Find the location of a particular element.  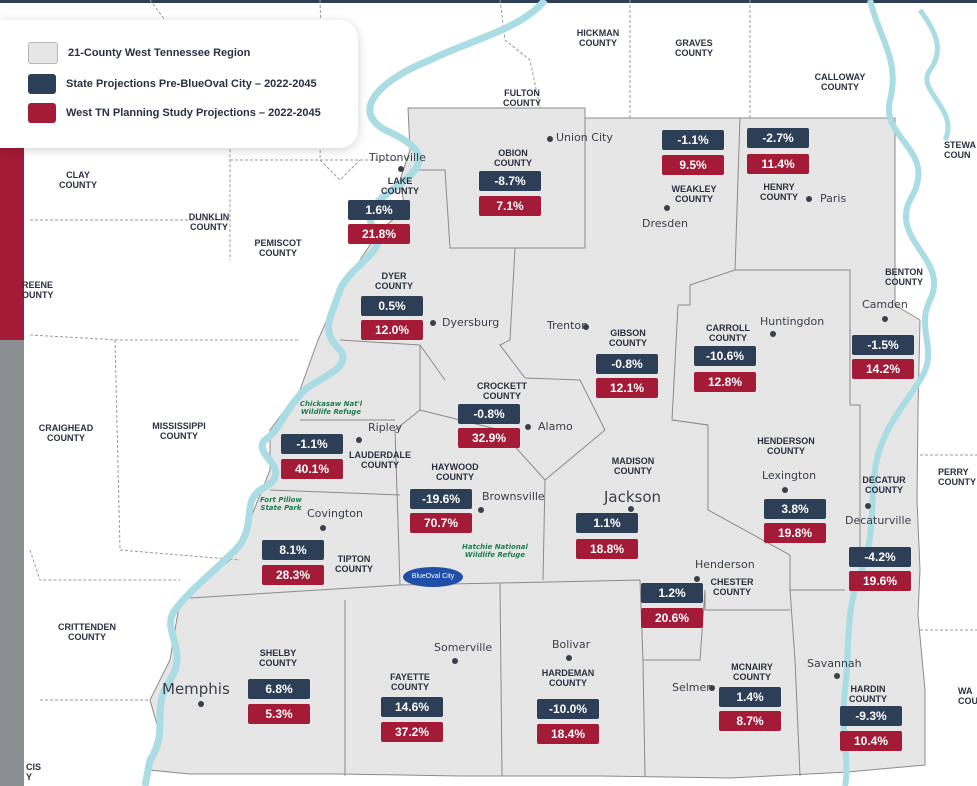

city-trenton: Trenton is located at coordinates (568, 325).